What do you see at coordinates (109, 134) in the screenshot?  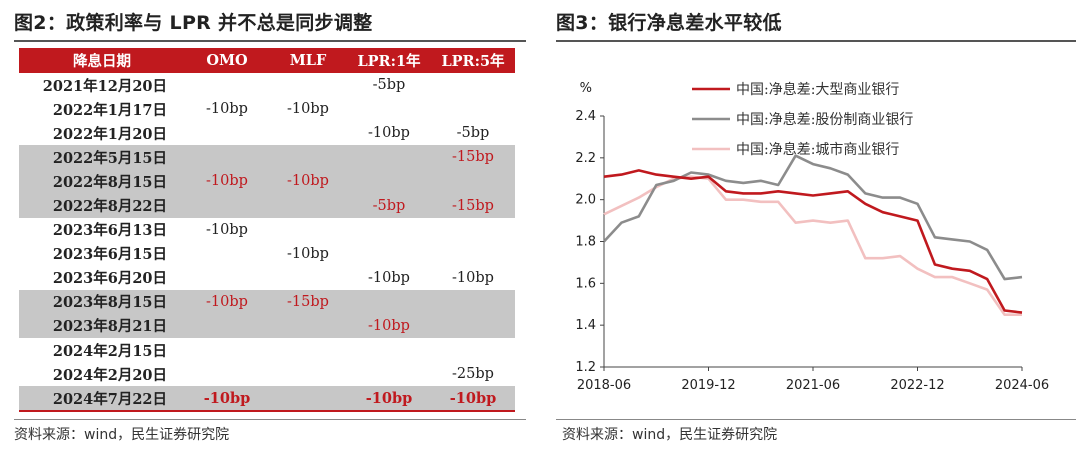 I see `cell-date: 2022年1月20日` at bounding box center [109, 134].